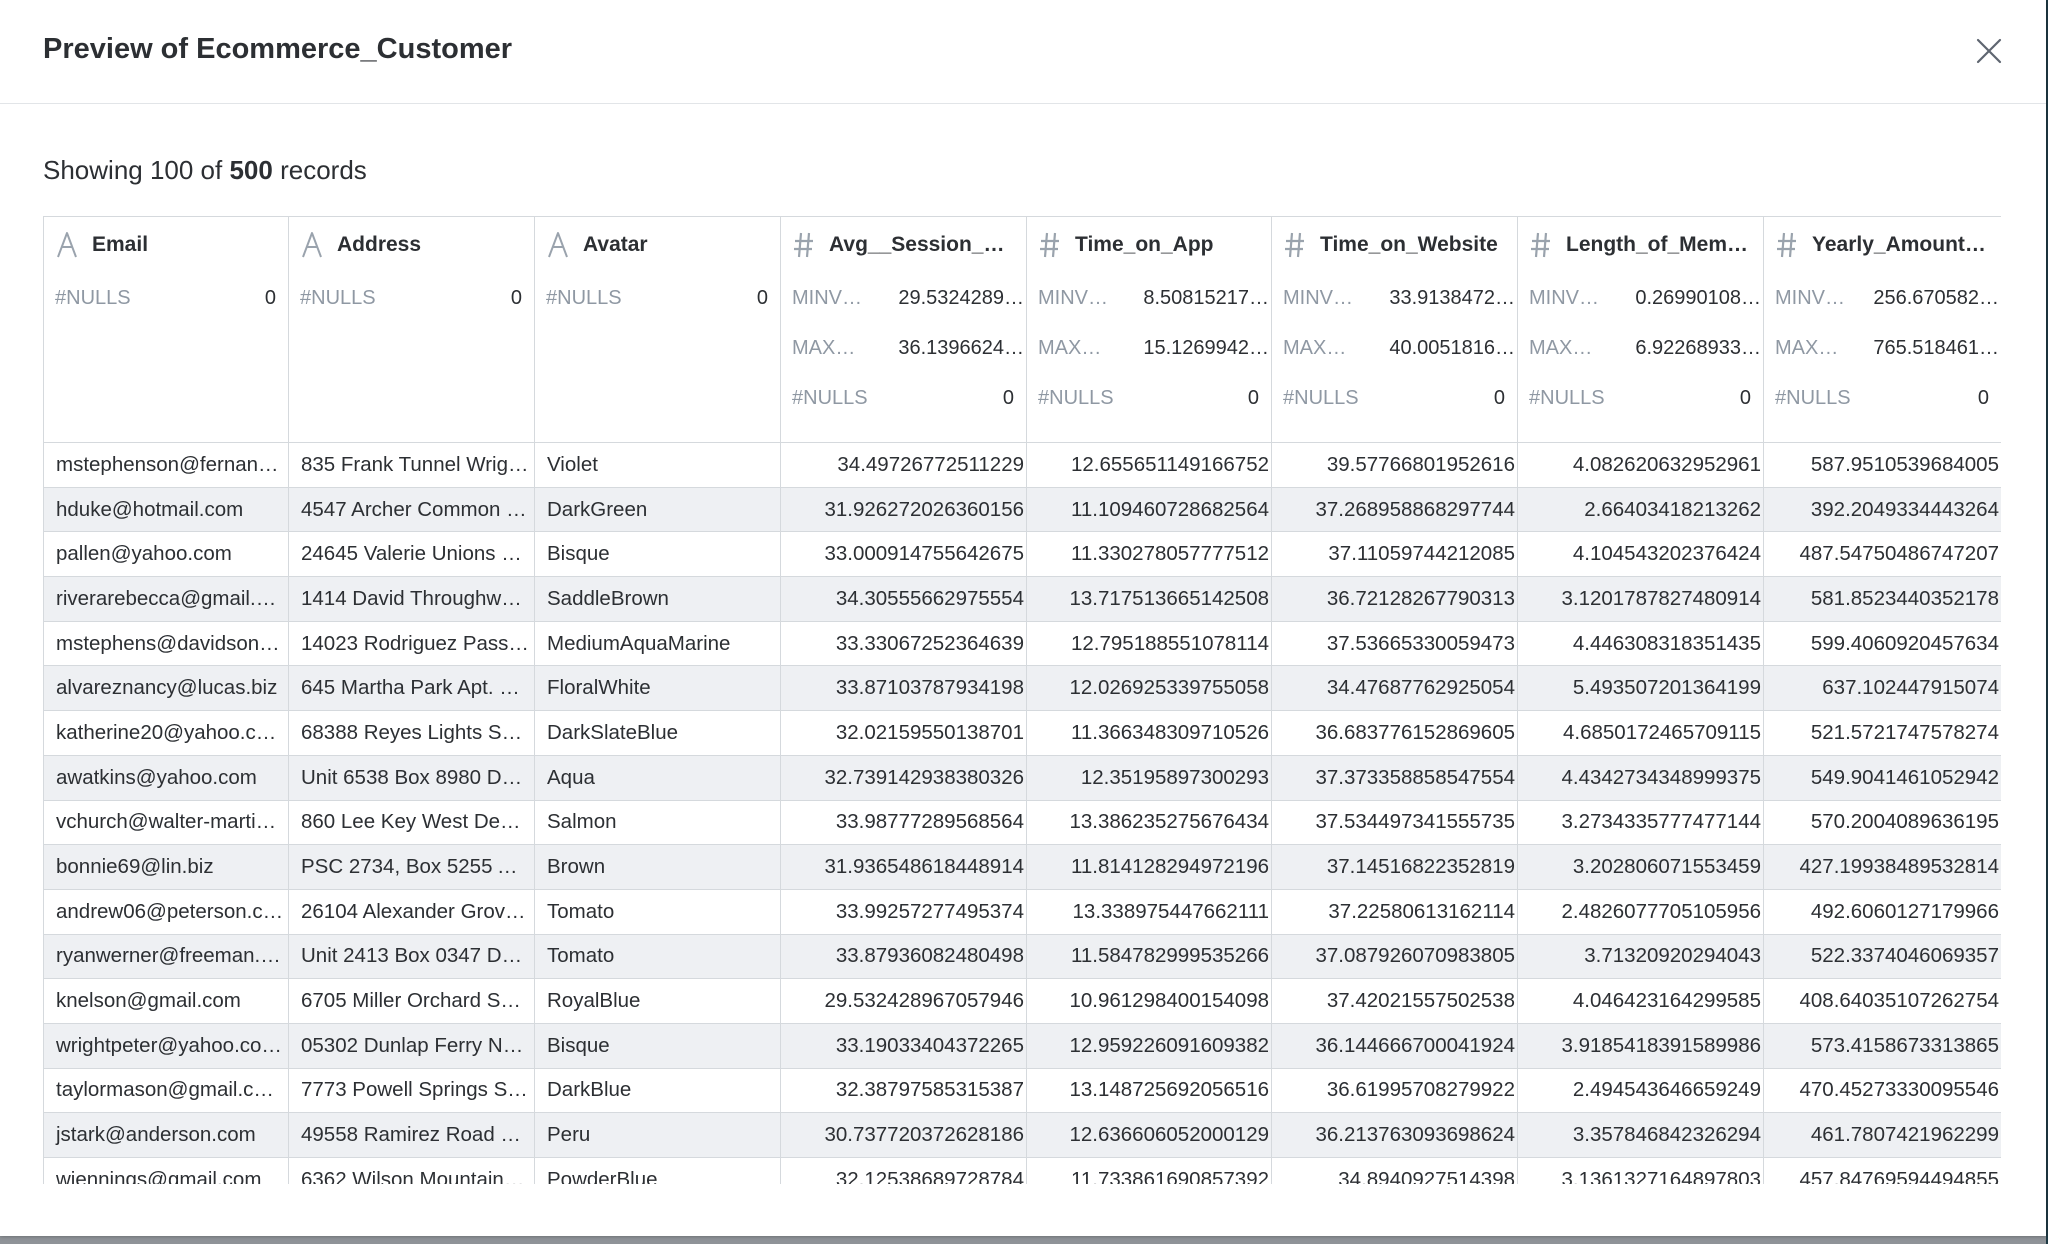 The image size is (2048, 1244). Describe the element at coordinates (1394, 1170) in the screenshot. I see `table-cell: 34.8940927514398` at that location.